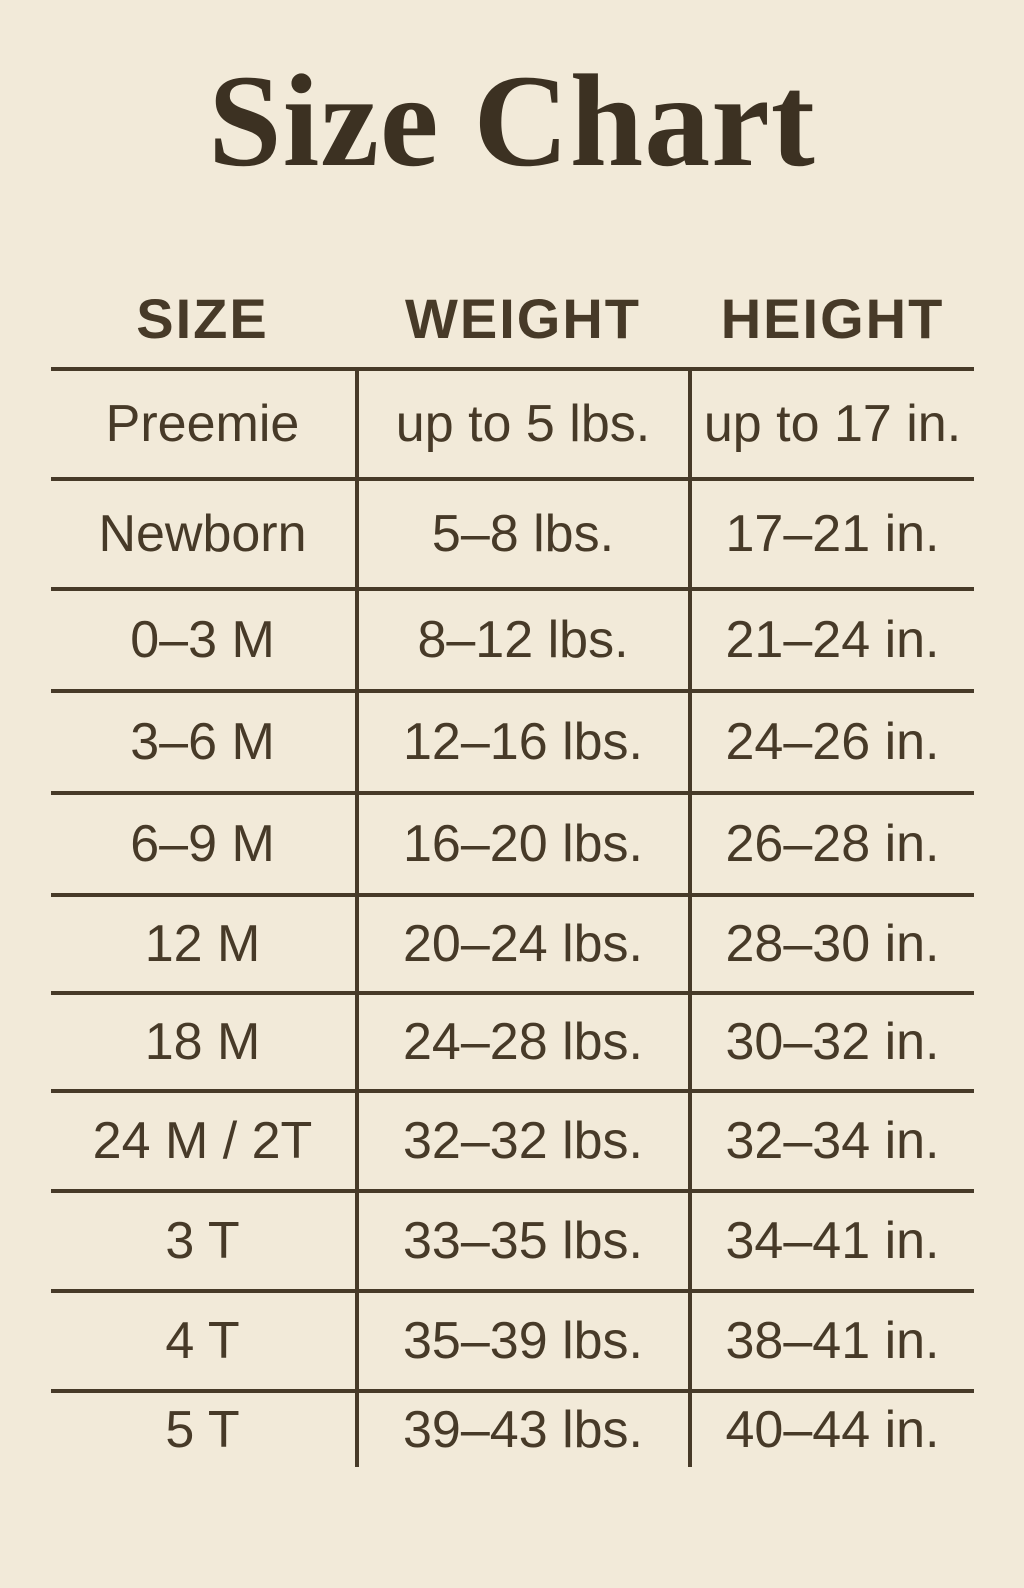 Image resolution: width=1024 pixels, height=1588 pixels. I want to click on size-cell: 12 M, so click(202, 943).